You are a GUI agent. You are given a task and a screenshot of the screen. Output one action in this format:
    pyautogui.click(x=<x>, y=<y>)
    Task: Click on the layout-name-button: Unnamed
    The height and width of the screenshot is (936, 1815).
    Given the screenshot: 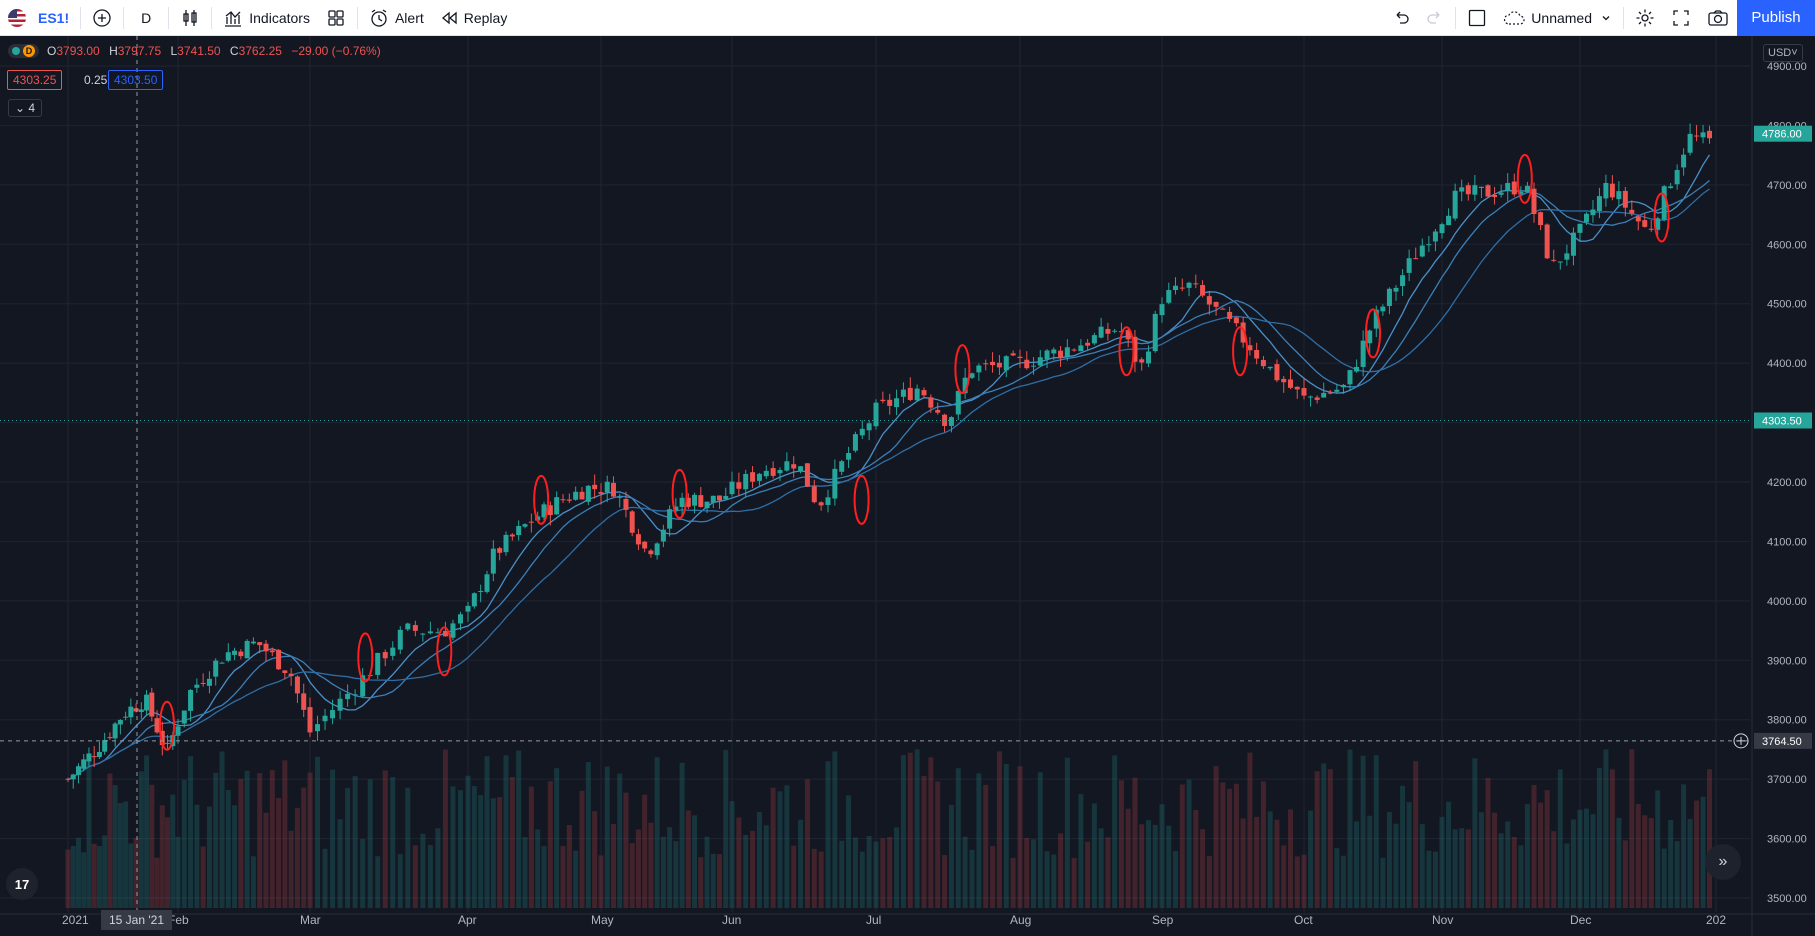 What is the action you would take?
    pyautogui.click(x=1557, y=18)
    